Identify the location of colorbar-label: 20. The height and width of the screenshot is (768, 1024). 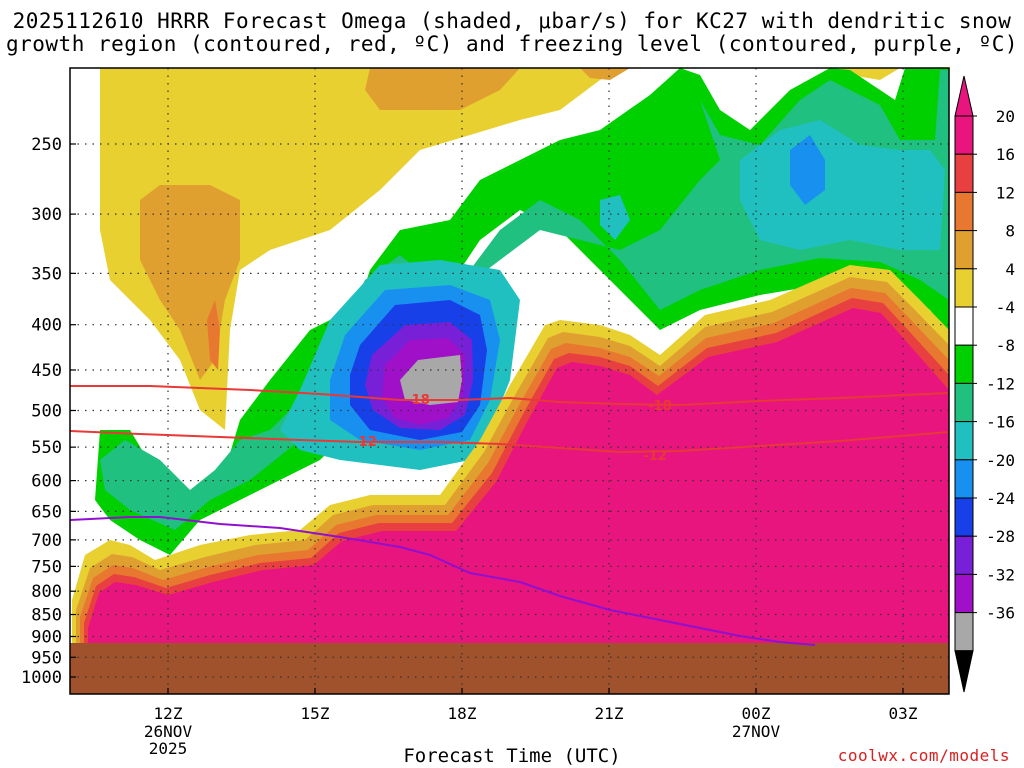
(1005, 116).